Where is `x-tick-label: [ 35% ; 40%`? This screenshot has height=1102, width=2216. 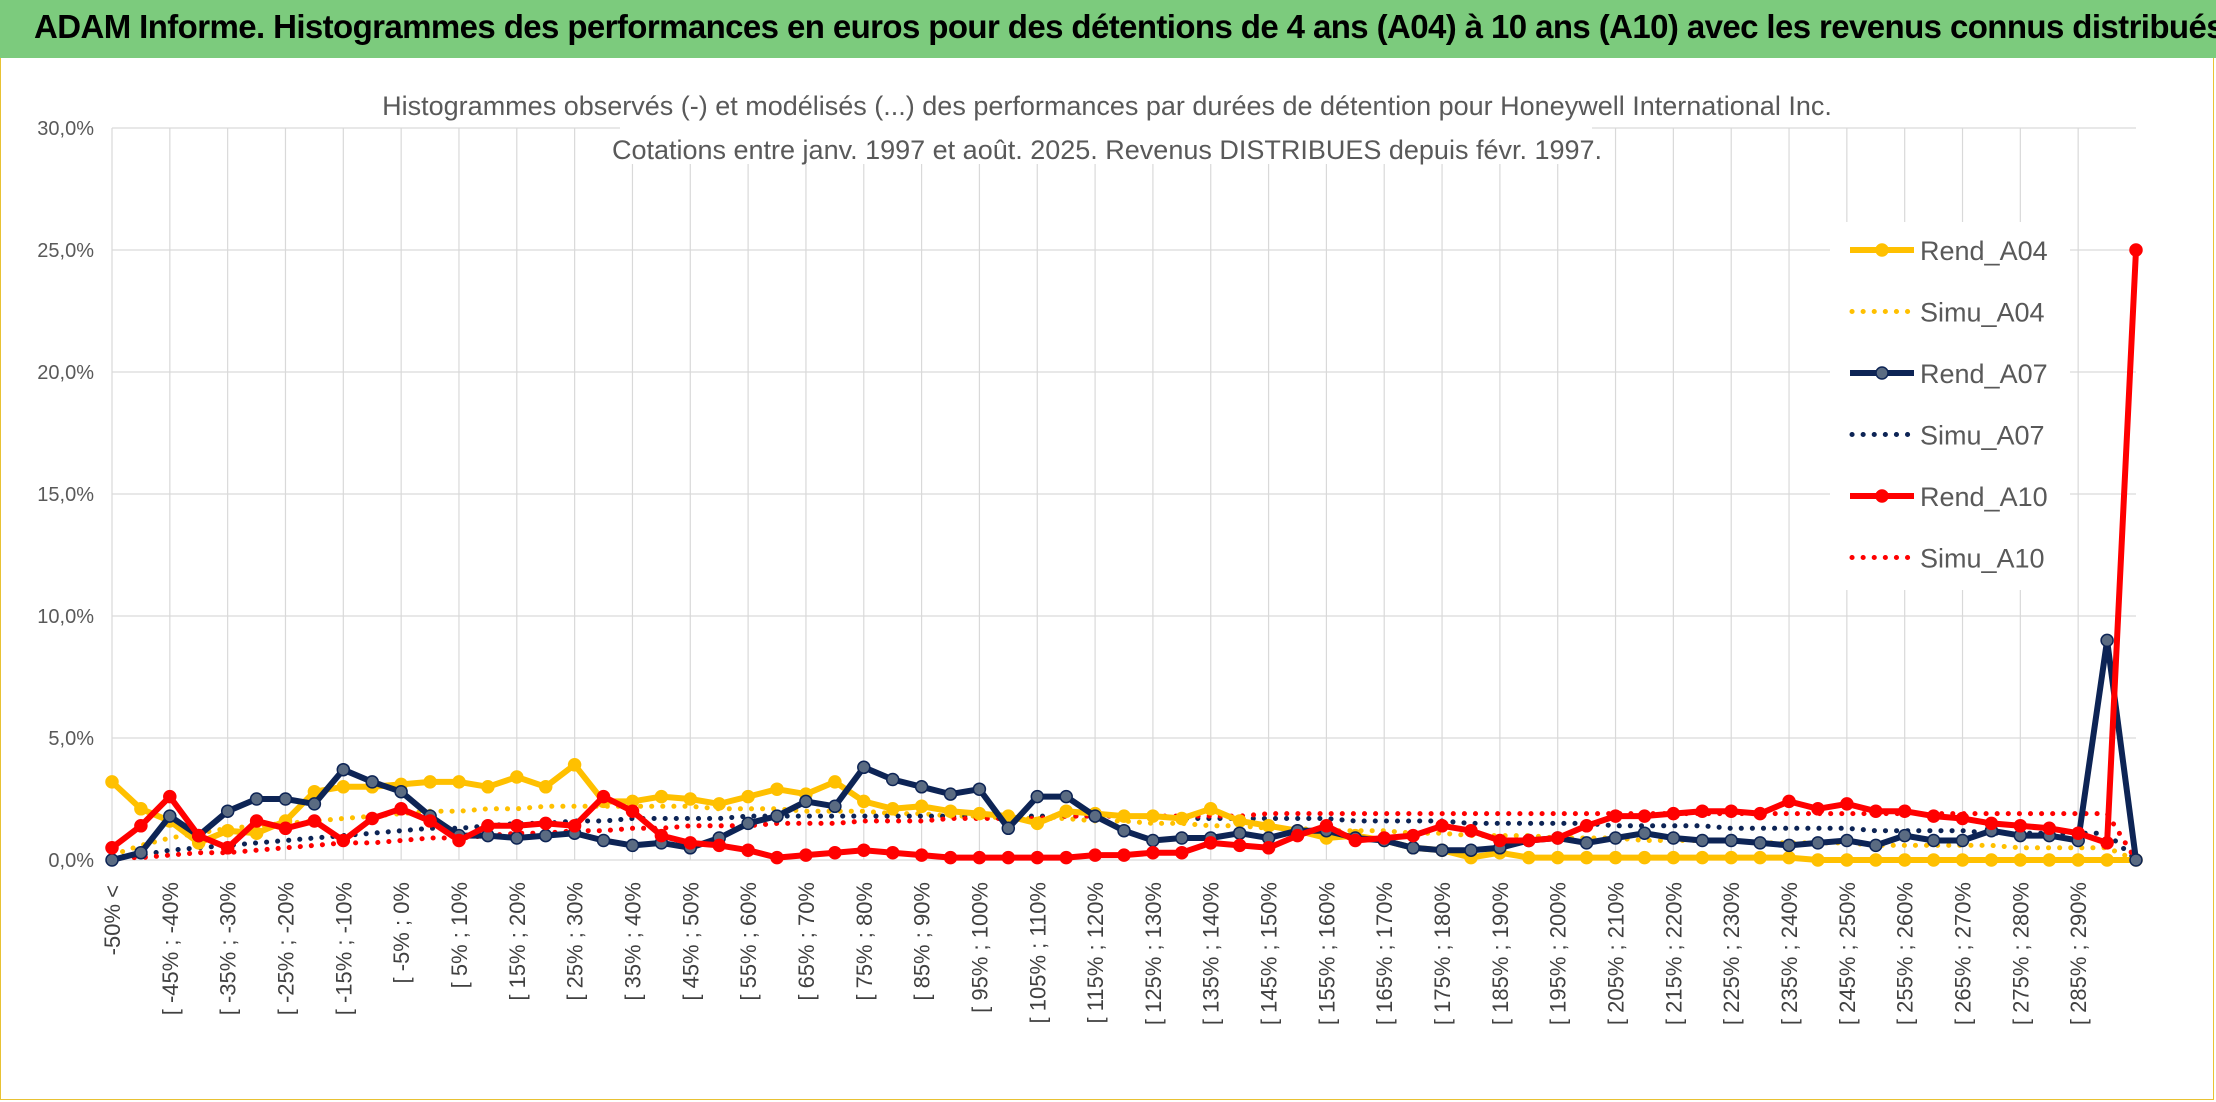 x-tick-label: [ 35% ; 40% is located at coordinates (632, 941).